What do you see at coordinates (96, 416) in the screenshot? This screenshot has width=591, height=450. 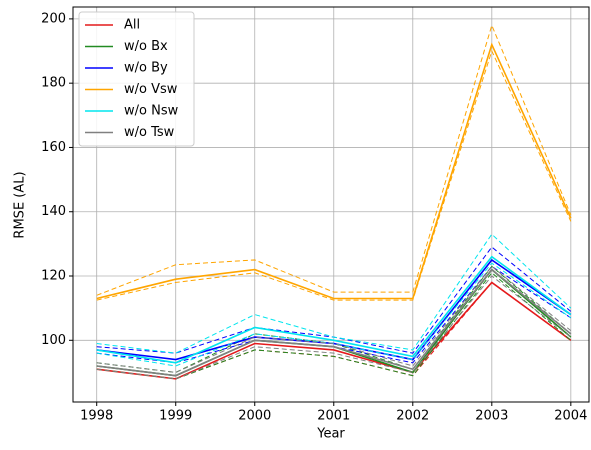 I see `x-tick-label: 1998` at bounding box center [96, 416].